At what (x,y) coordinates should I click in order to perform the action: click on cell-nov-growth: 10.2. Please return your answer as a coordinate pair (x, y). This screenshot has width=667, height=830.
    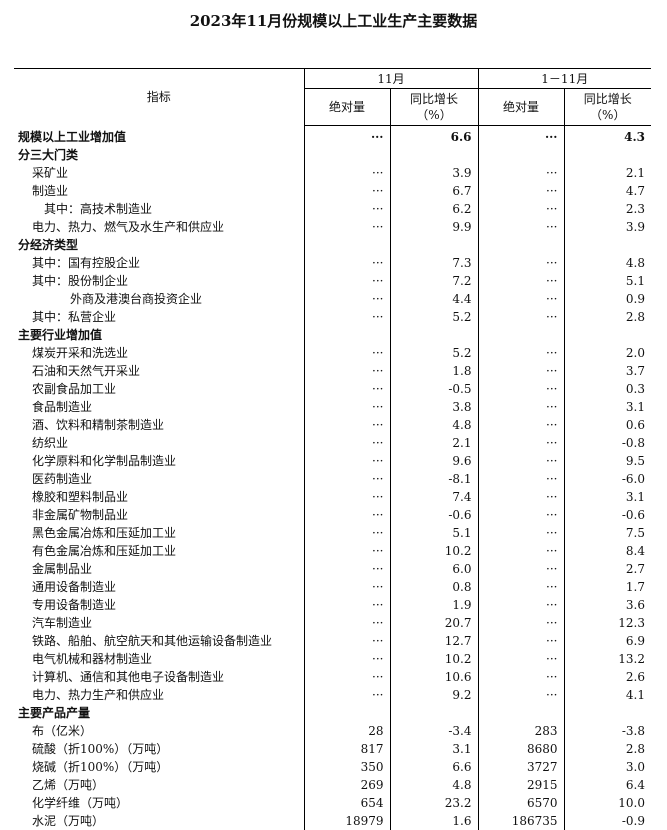
    Looking at the image, I should click on (433, 659).